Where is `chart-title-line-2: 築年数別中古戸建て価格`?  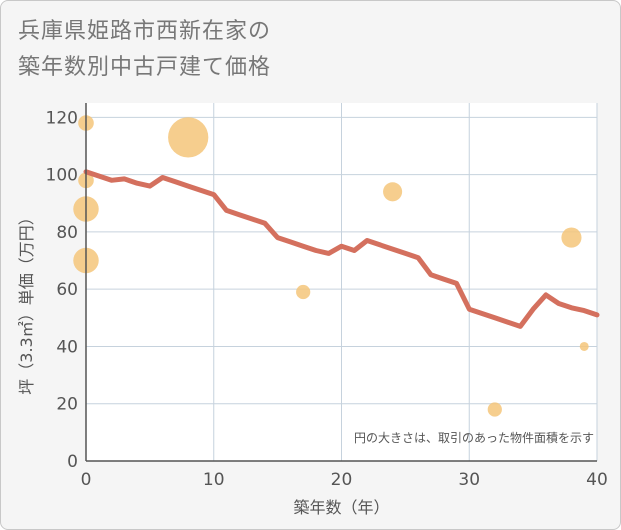 chart-title-line-2: 築年数別中古戸建て価格 is located at coordinates (145, 67).